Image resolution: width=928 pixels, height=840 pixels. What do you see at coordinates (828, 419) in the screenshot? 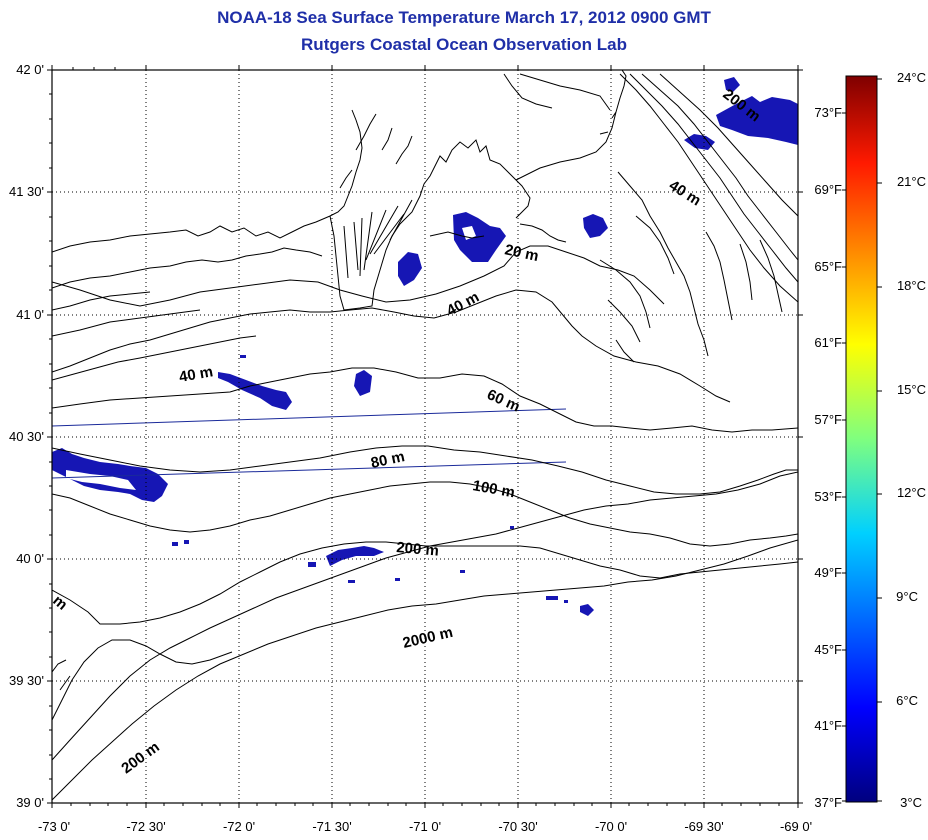
I see `colorbar-f-57: 57°F` at bounding box center [828, 419].